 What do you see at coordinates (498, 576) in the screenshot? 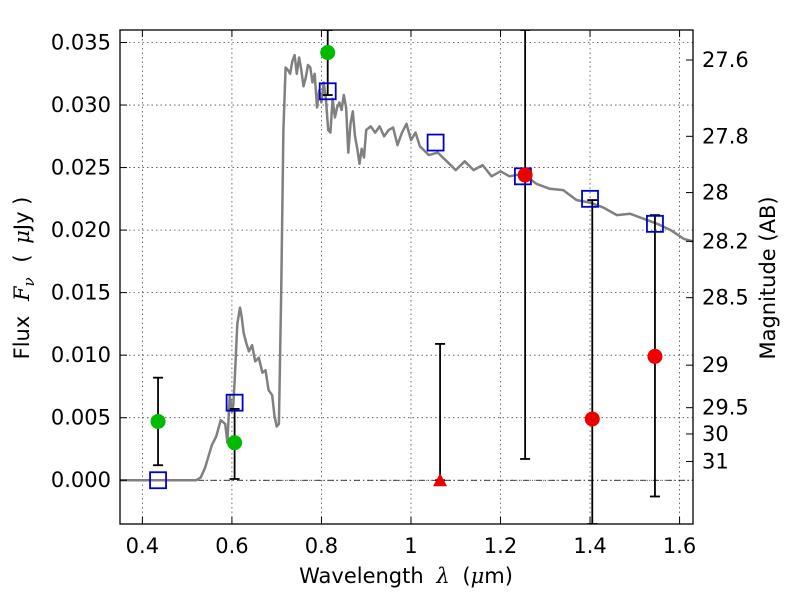
I see `x-axis-title-unit-rest: m)` at bounding box center [498, 576].